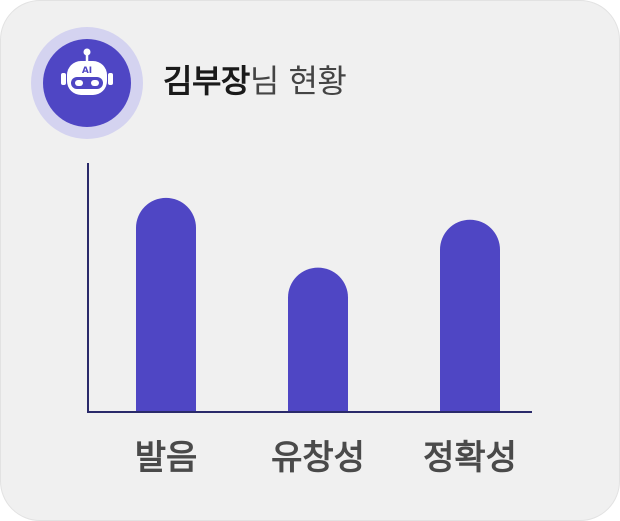 This screenshot has width=620, height=521. What do you see at coordinates (318, 458) in the screenshot?
I see `x-tick-label: 유창성` at bounding box center [318, 458].